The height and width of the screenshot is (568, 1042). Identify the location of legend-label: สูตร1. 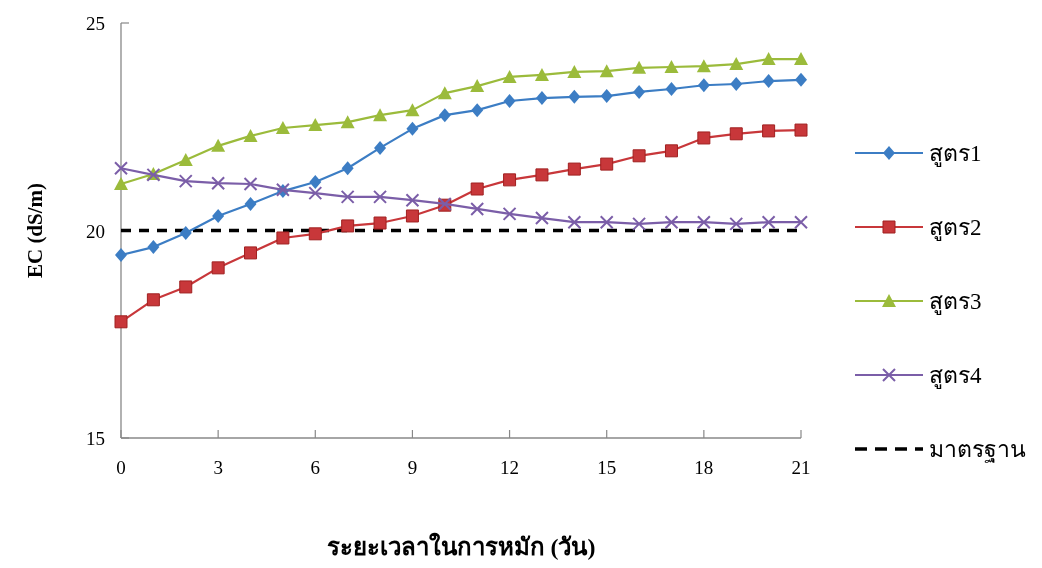
(955, 154).